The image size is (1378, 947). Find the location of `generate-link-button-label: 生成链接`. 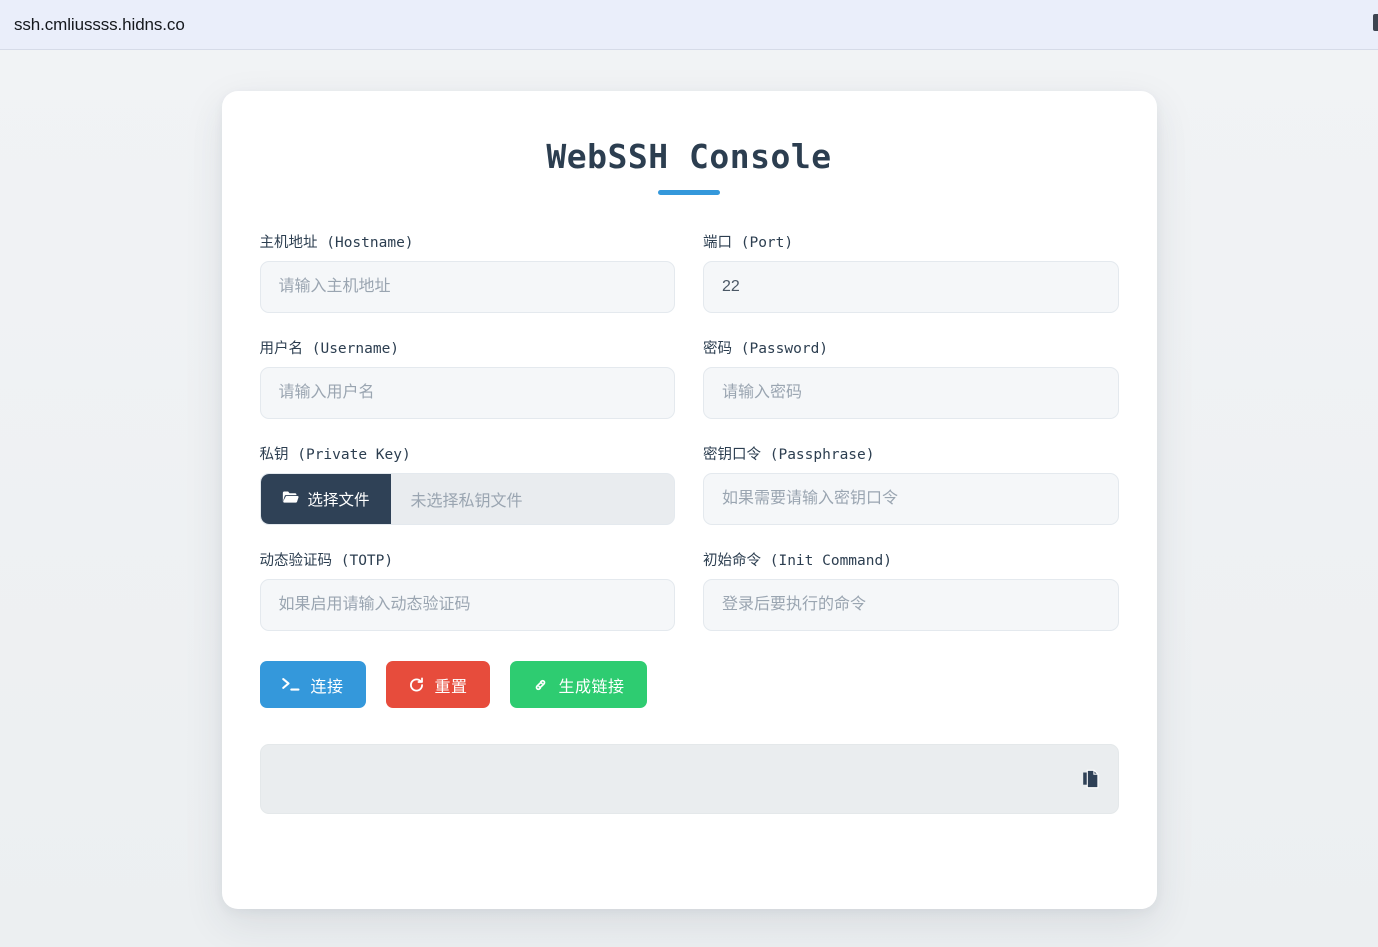

generate-link-button-label: 生成链接 is located at coordinates (591, 687).